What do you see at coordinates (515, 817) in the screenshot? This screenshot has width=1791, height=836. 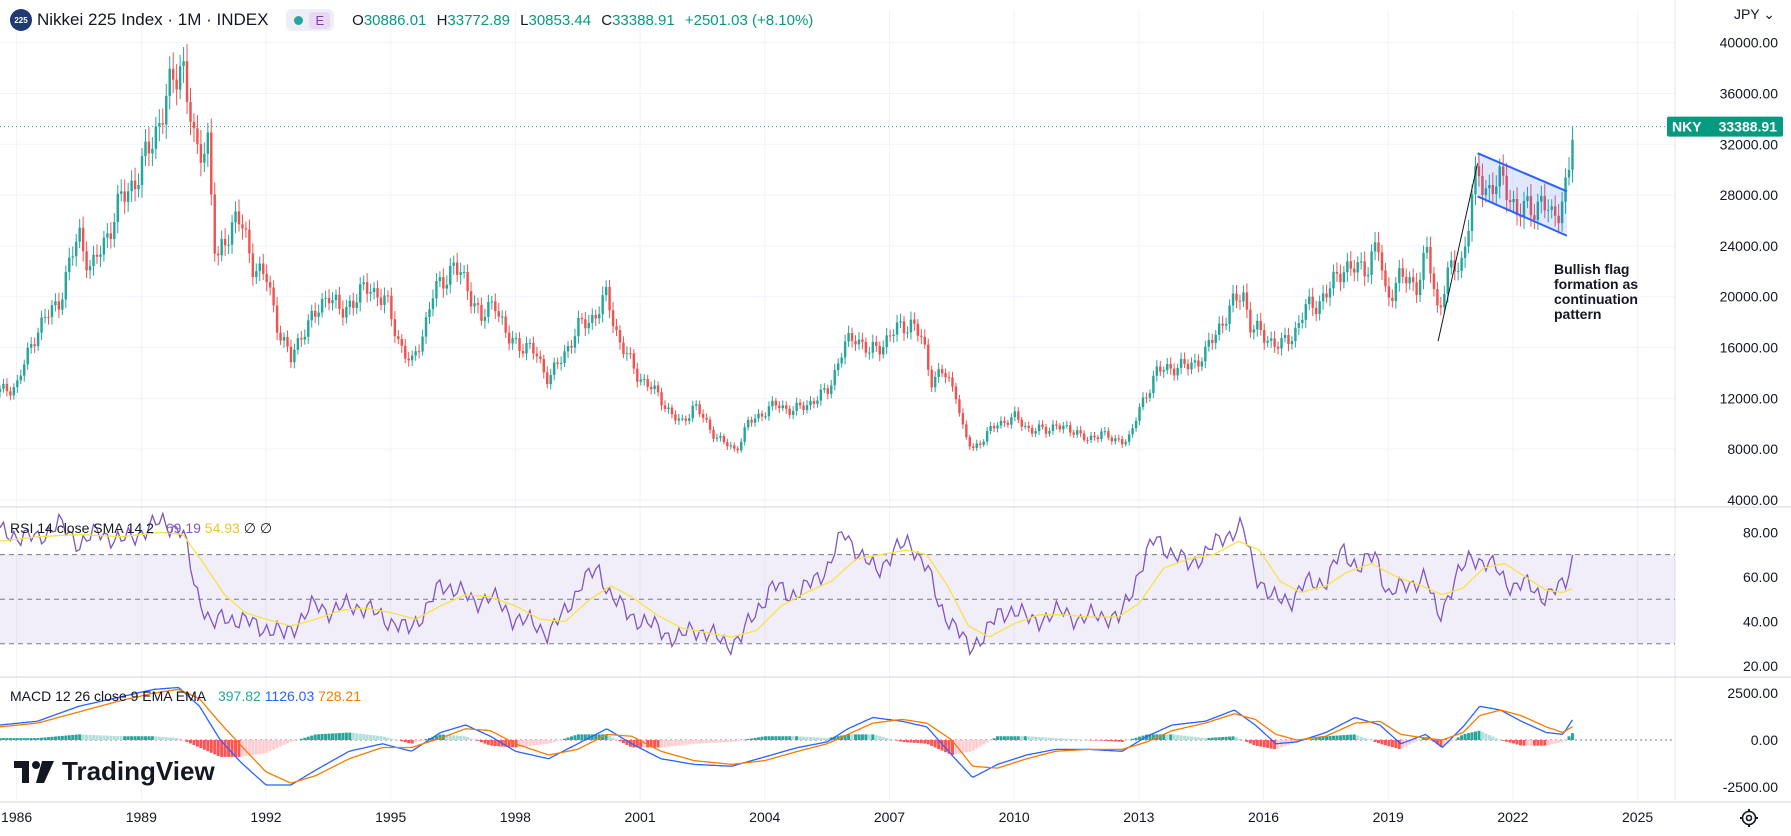 I see `x-tick-label: 1998` at bounding box center [515, 817].